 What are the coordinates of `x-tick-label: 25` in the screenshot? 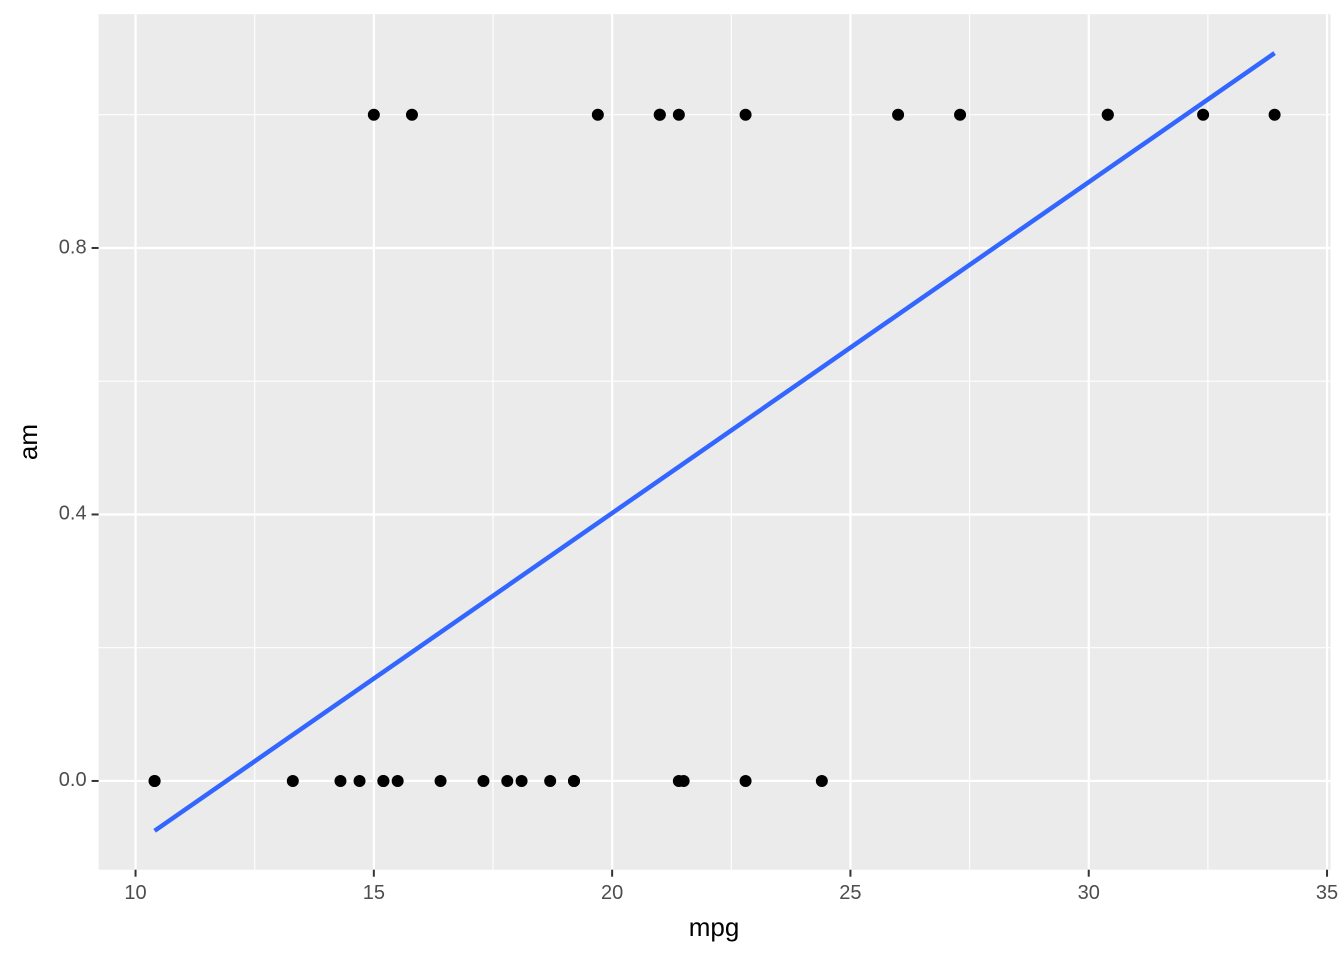 It's located at (850, 893).